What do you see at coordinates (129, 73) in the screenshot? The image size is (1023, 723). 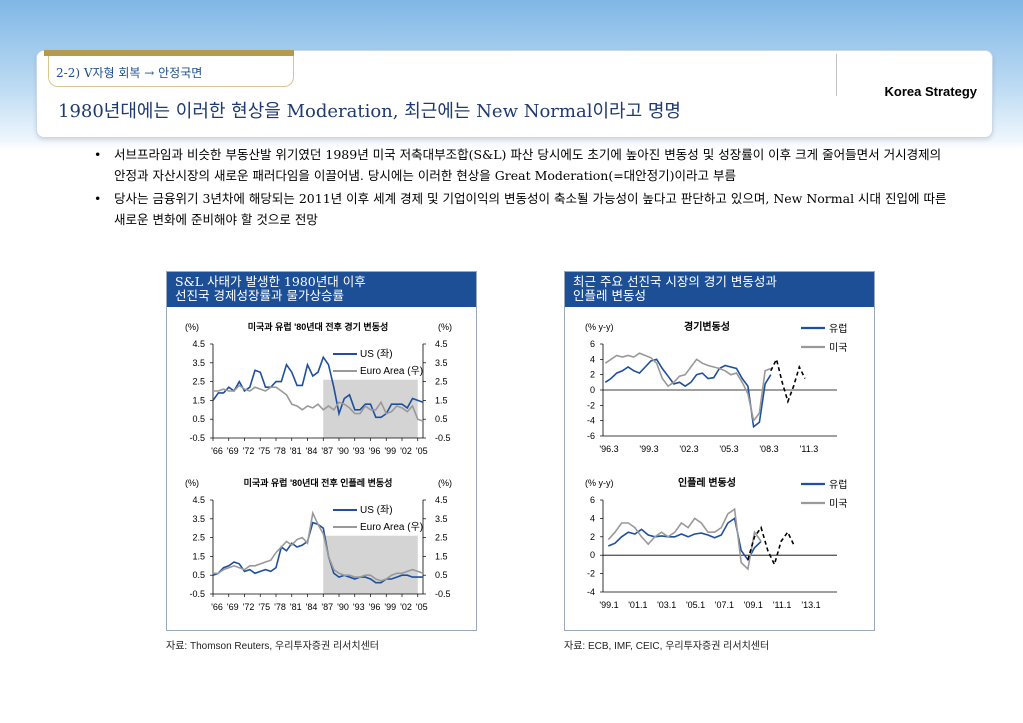 I see `section-subtitle: 2-2) V자형 회복 → 안정국면` at bounding box center [129, 73].